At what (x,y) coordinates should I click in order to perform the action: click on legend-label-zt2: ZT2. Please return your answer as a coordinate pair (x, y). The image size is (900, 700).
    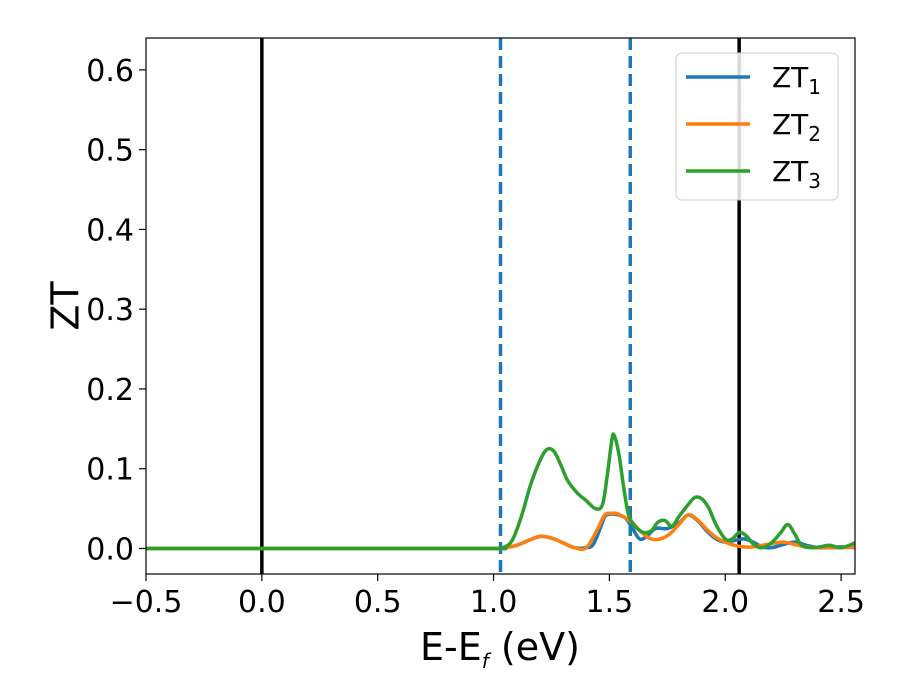
    Looking at the image, I should click on (796, 127).